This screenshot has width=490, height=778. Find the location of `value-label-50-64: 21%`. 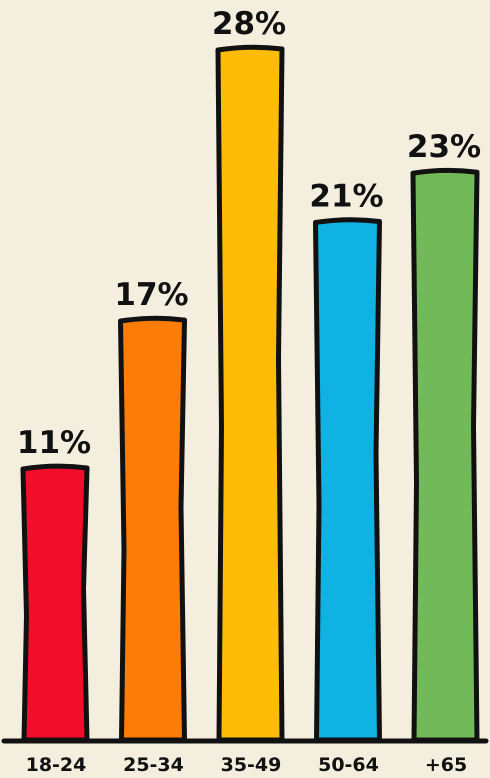

value-label-50-64: 21% is located at coordinates (346, 197).